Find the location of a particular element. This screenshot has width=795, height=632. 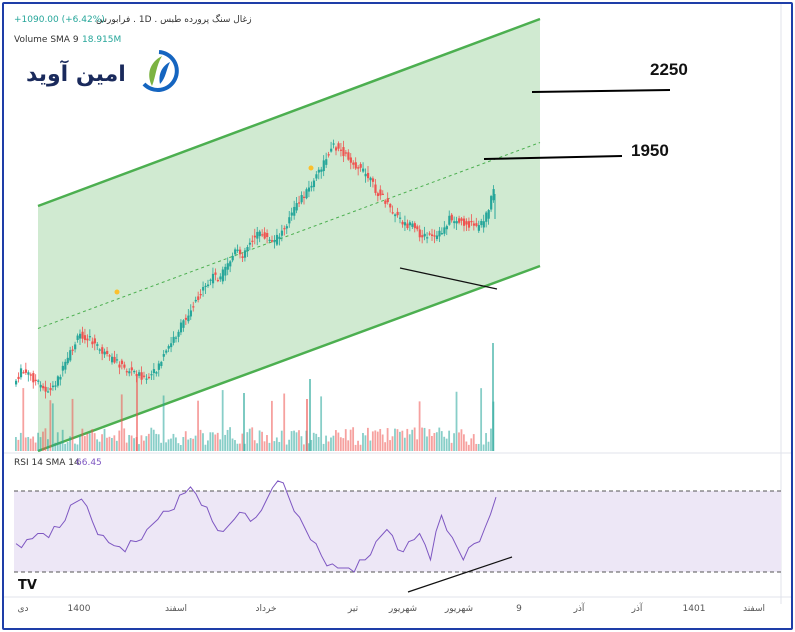

x-tick-label: خرداد is located at coordinates (266, 609).